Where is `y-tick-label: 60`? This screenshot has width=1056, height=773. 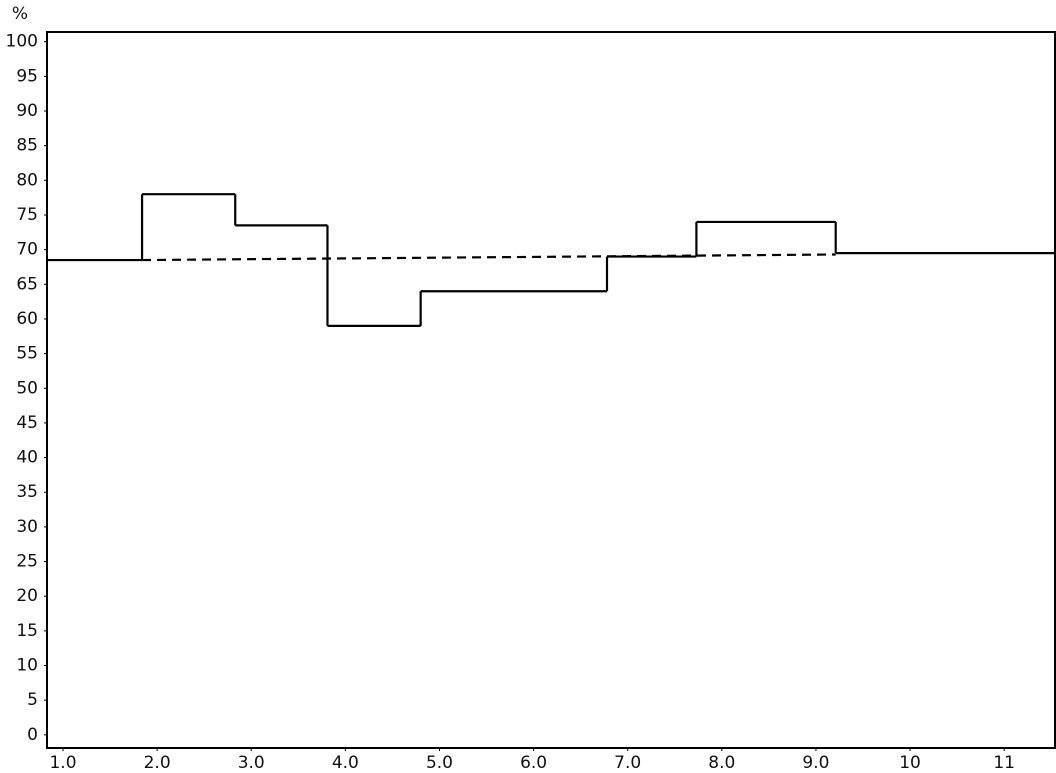 y-tick-label: 60 is located at coordinates (27, 319).